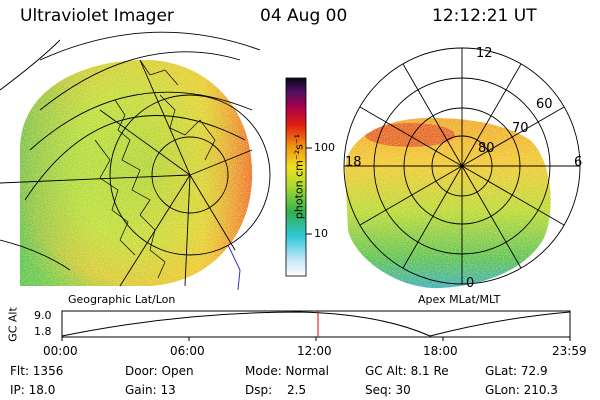 The width and height of the screenshot is (600, 400). What do you see at coordinates (569, 351) in the screenshot?
I see `alt-xtick-2359: 23:59` at bounding box center [569, 351].